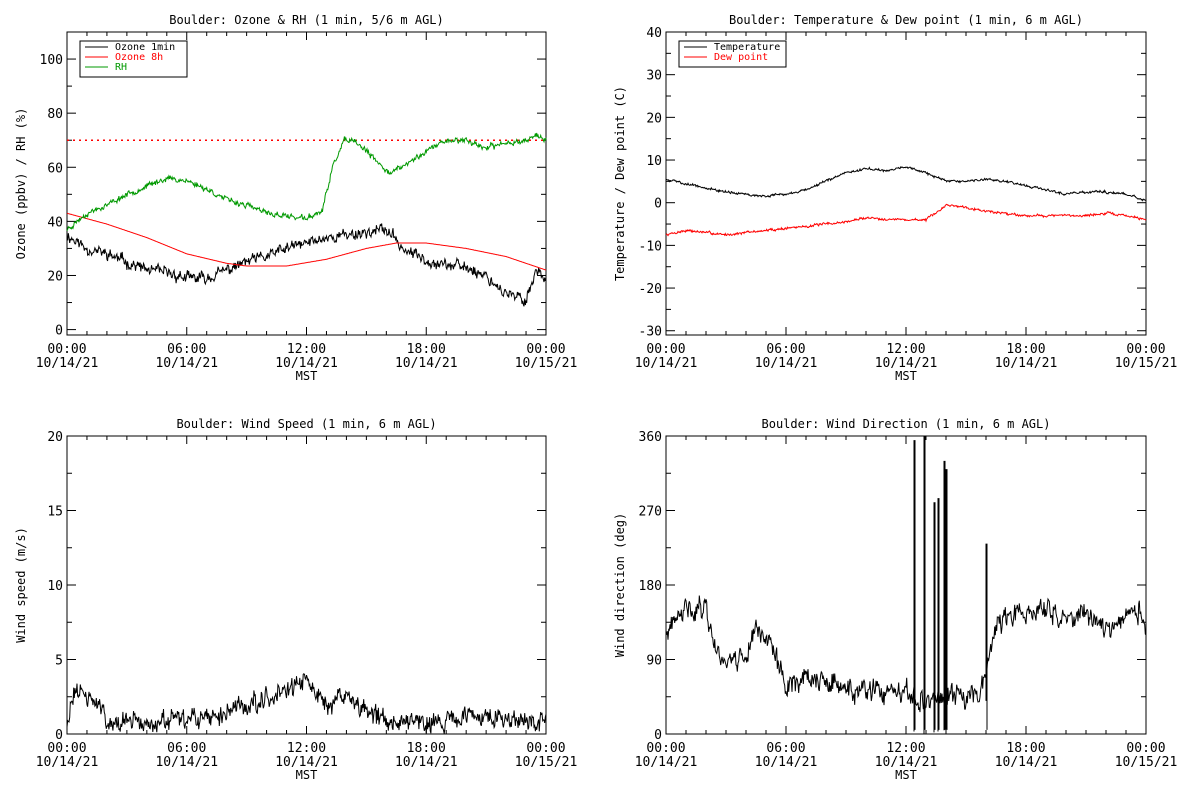 This screenshot has height=800, width=1200. I want to click on y-tick-label: -30, so click(650, 332).